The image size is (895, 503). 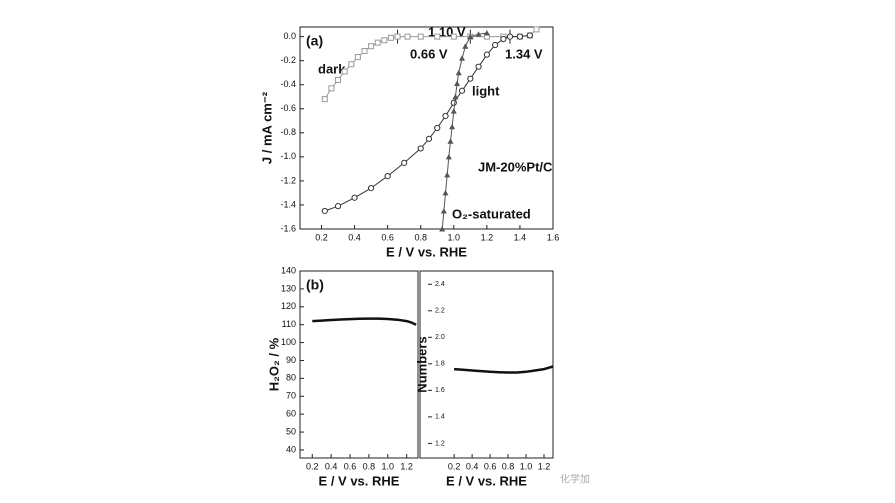 What do you see at coordinates (288, 180) in the screenshot?
I see `y-tick-label: -1.2` at bounding box center [288, 180].